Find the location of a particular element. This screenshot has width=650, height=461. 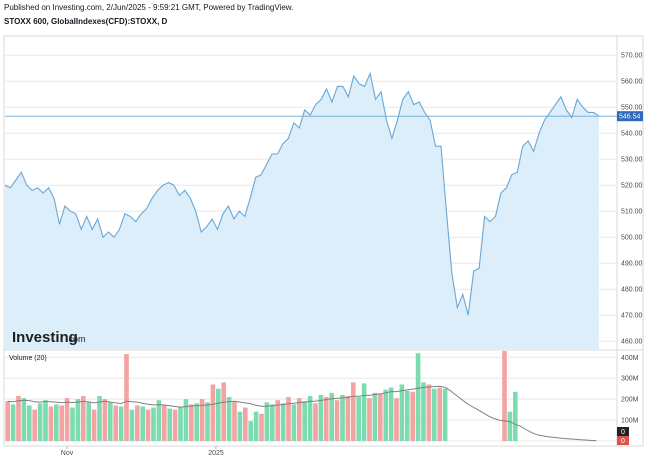

volume-ma-last-label: 0 is located at coordinates (623, 441).